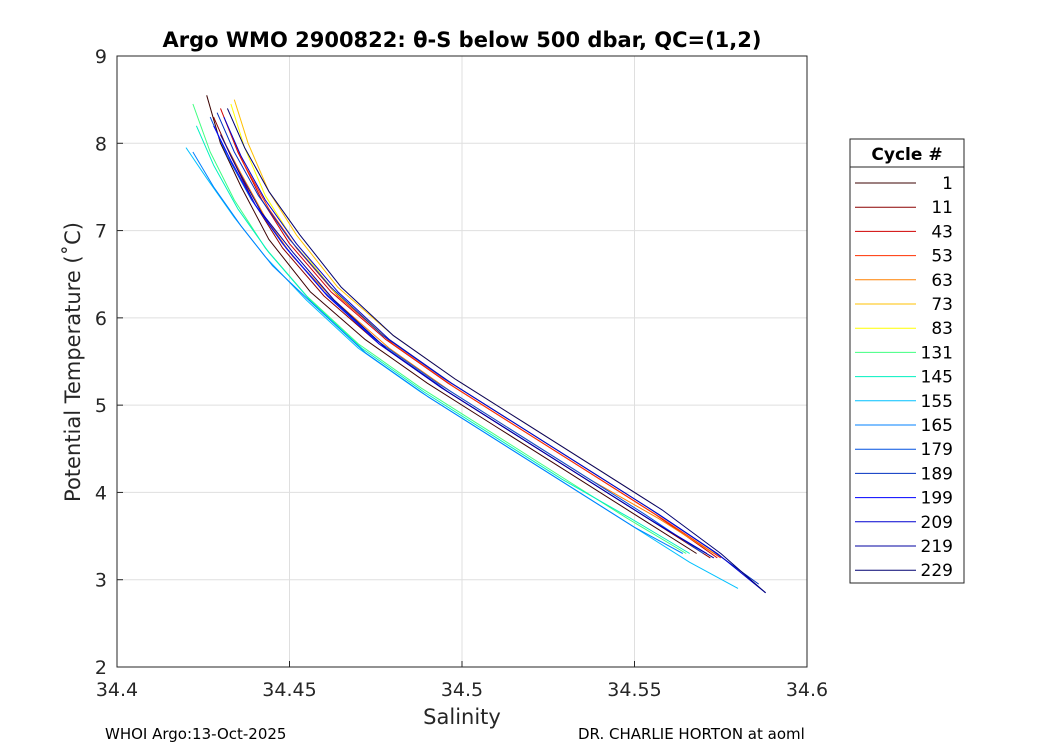 The height and width of the screenshot is (750, 1050). I want to click on y-tick-label: 6, so click(101, 319).